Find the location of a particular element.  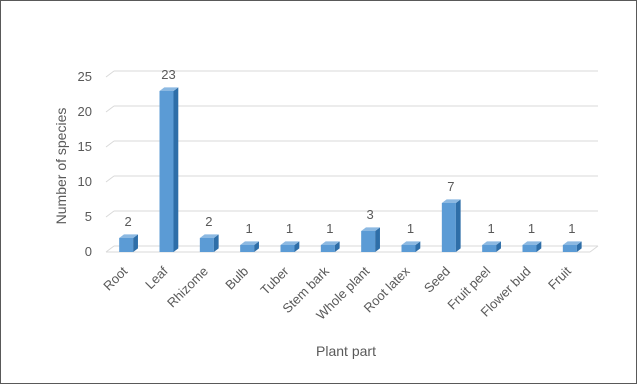

y-tick-label: 10 is located at coordinates (85, 181).